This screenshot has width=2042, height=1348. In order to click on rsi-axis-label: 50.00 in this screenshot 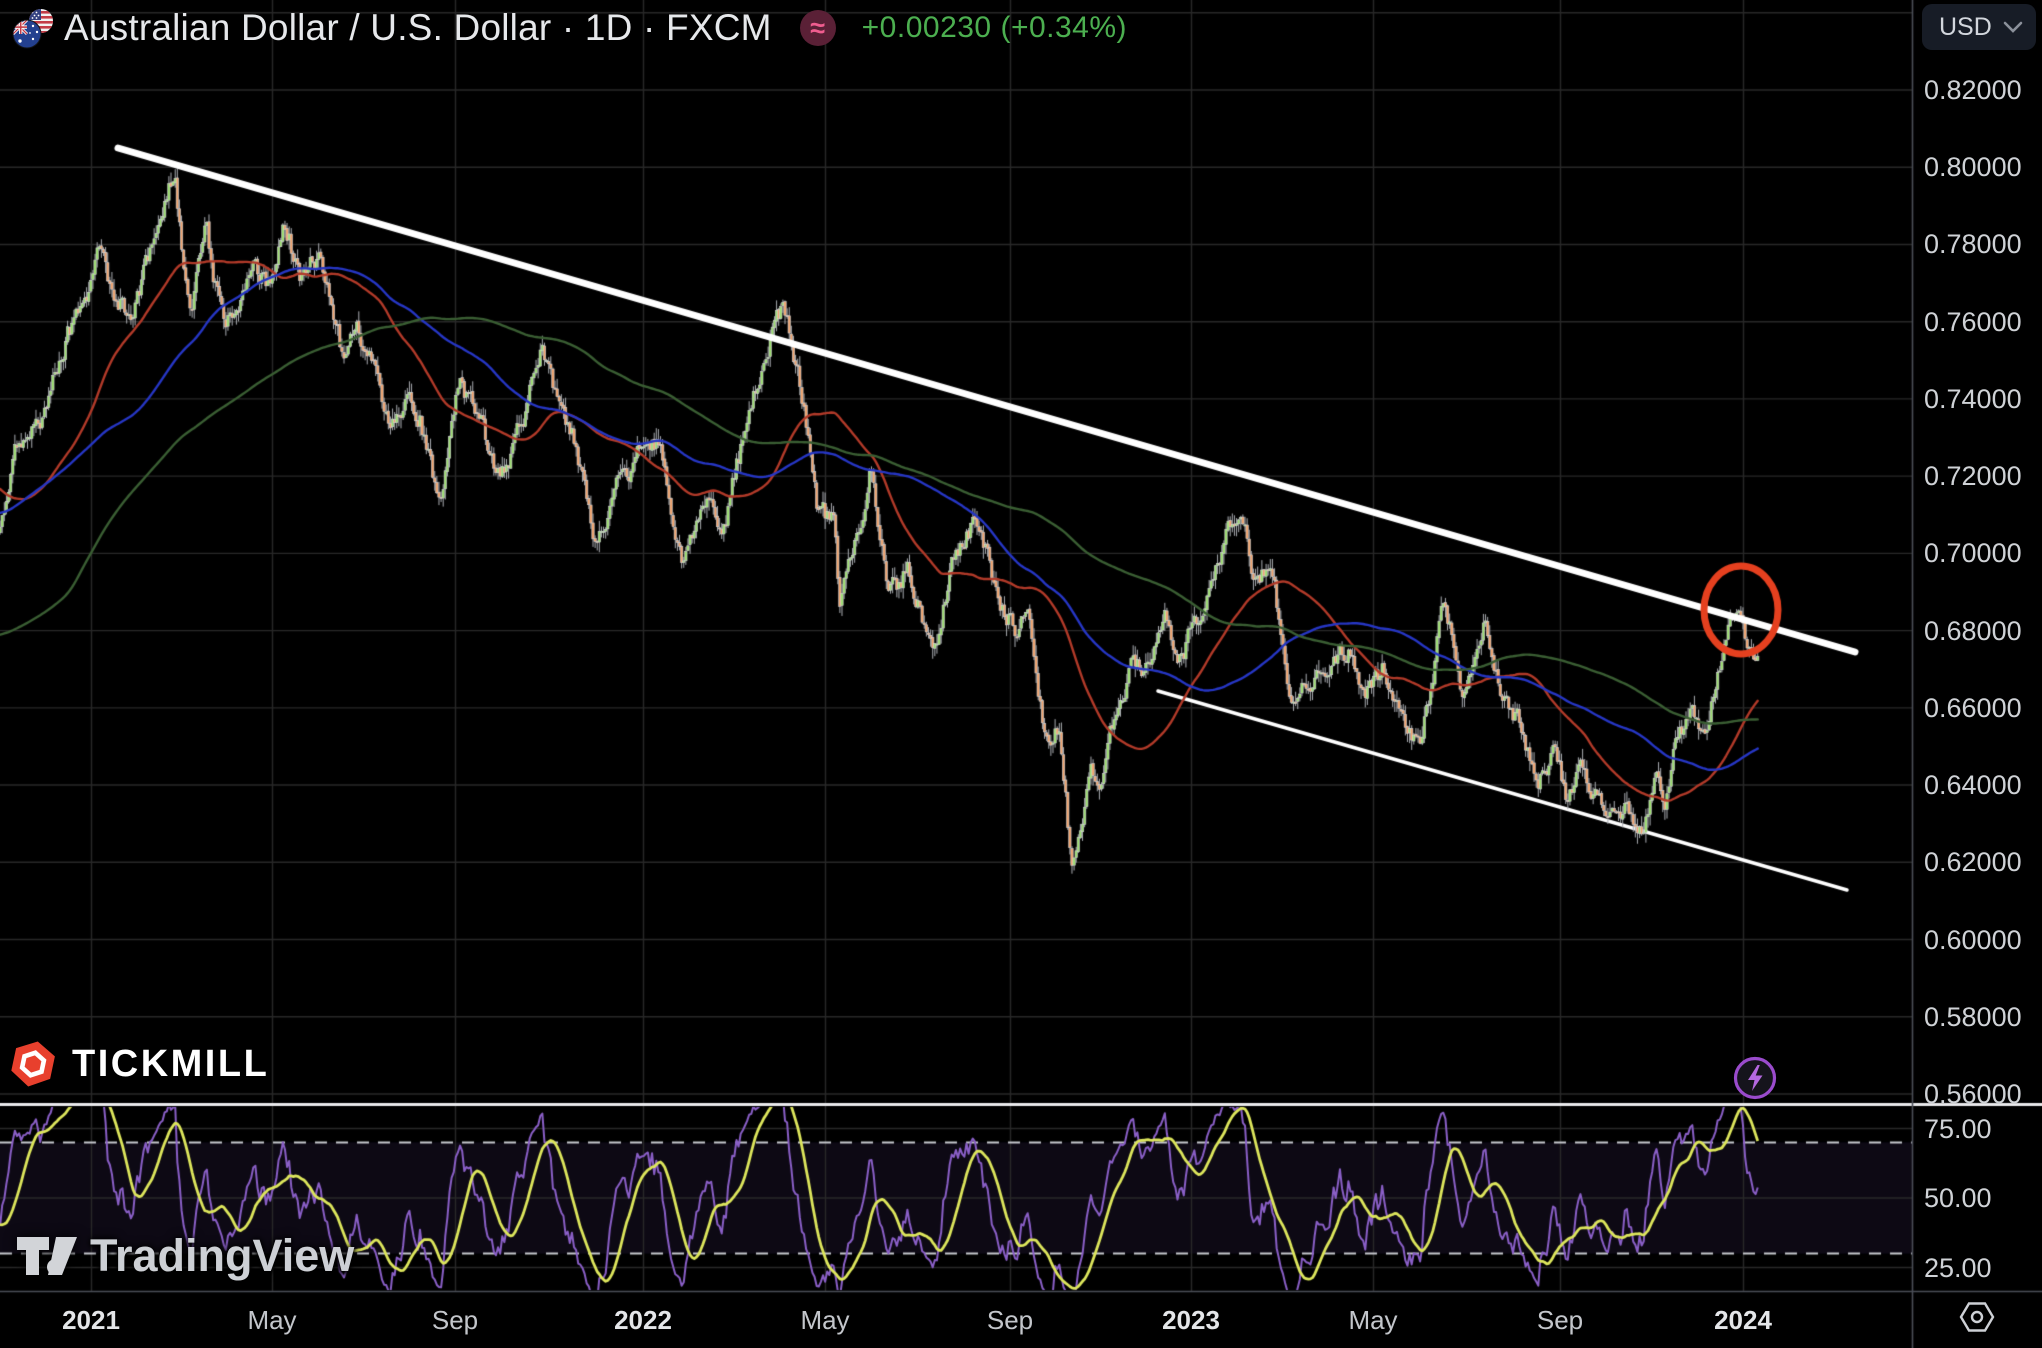, I will do `click(1958, 1198)`.